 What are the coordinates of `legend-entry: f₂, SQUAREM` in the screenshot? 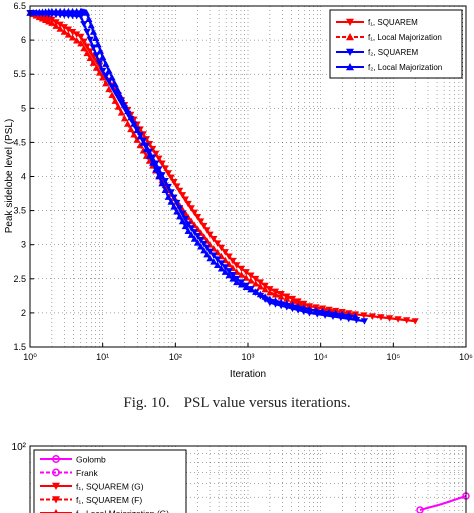 It's located at (393, 52).